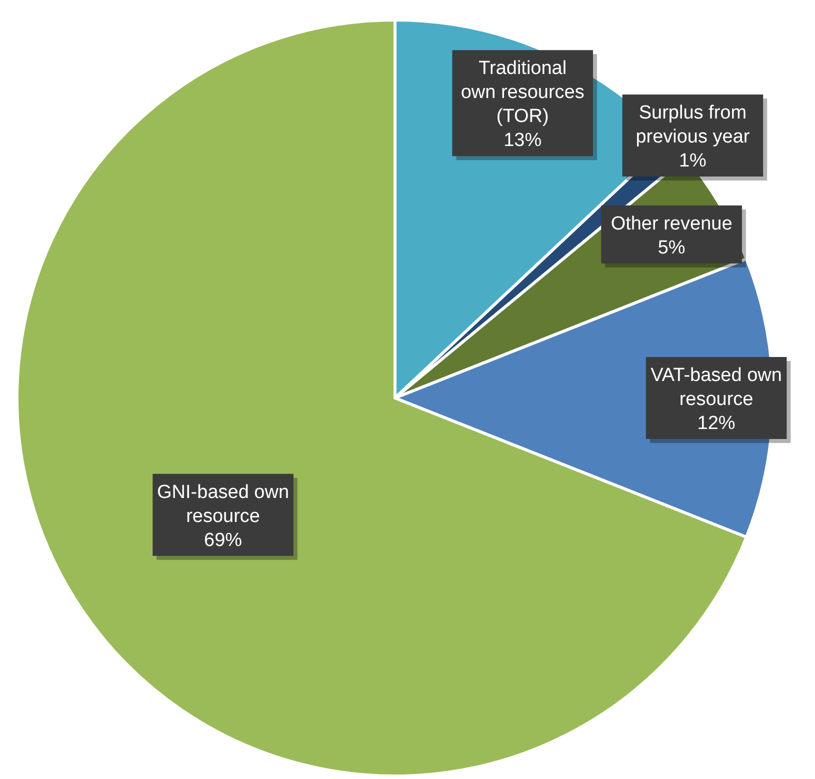  I want to click on data-label: 12%, so click(716, 423).